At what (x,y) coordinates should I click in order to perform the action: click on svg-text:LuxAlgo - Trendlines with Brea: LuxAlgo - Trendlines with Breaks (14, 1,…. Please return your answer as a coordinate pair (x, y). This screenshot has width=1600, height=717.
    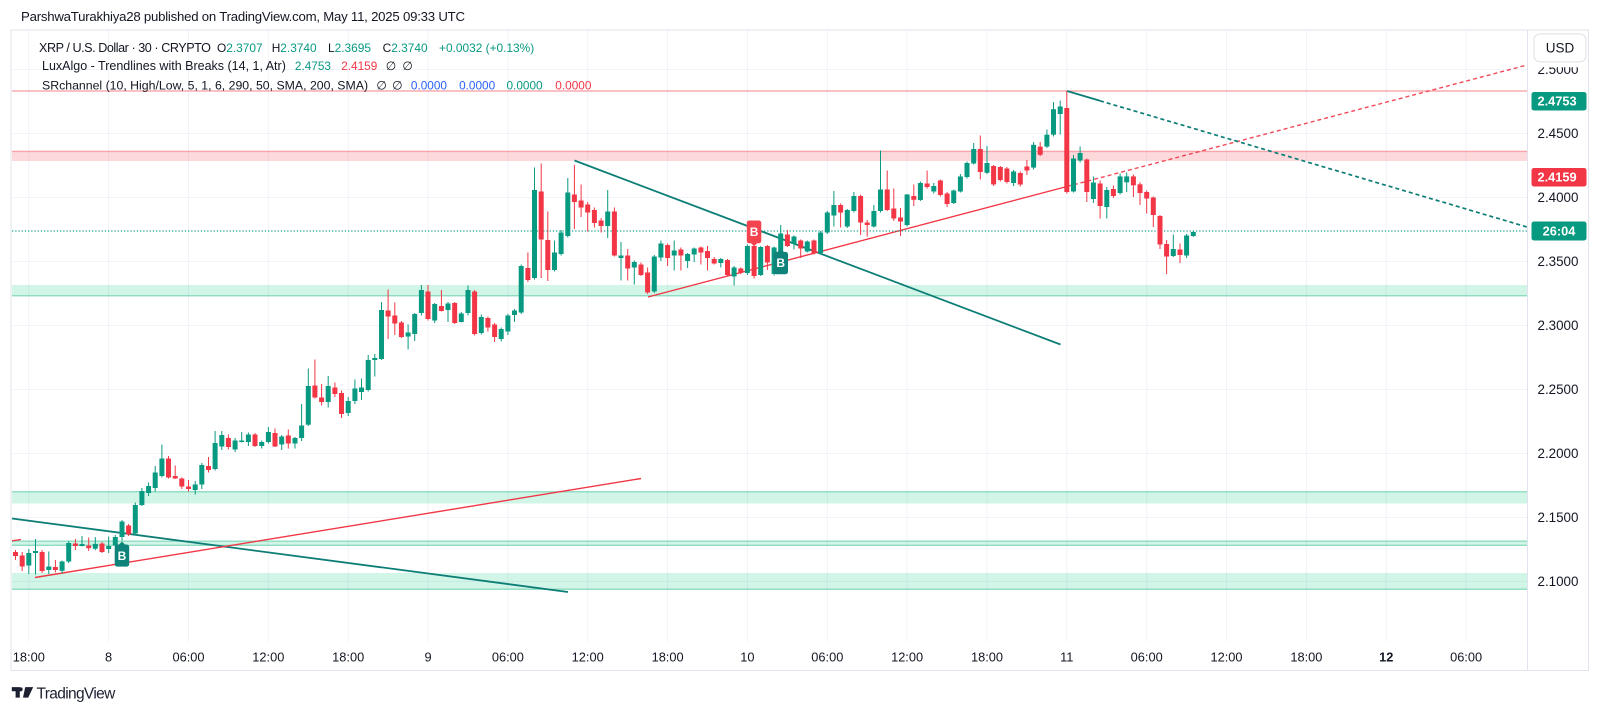
    Looking at the image, I should click on (164, 66).